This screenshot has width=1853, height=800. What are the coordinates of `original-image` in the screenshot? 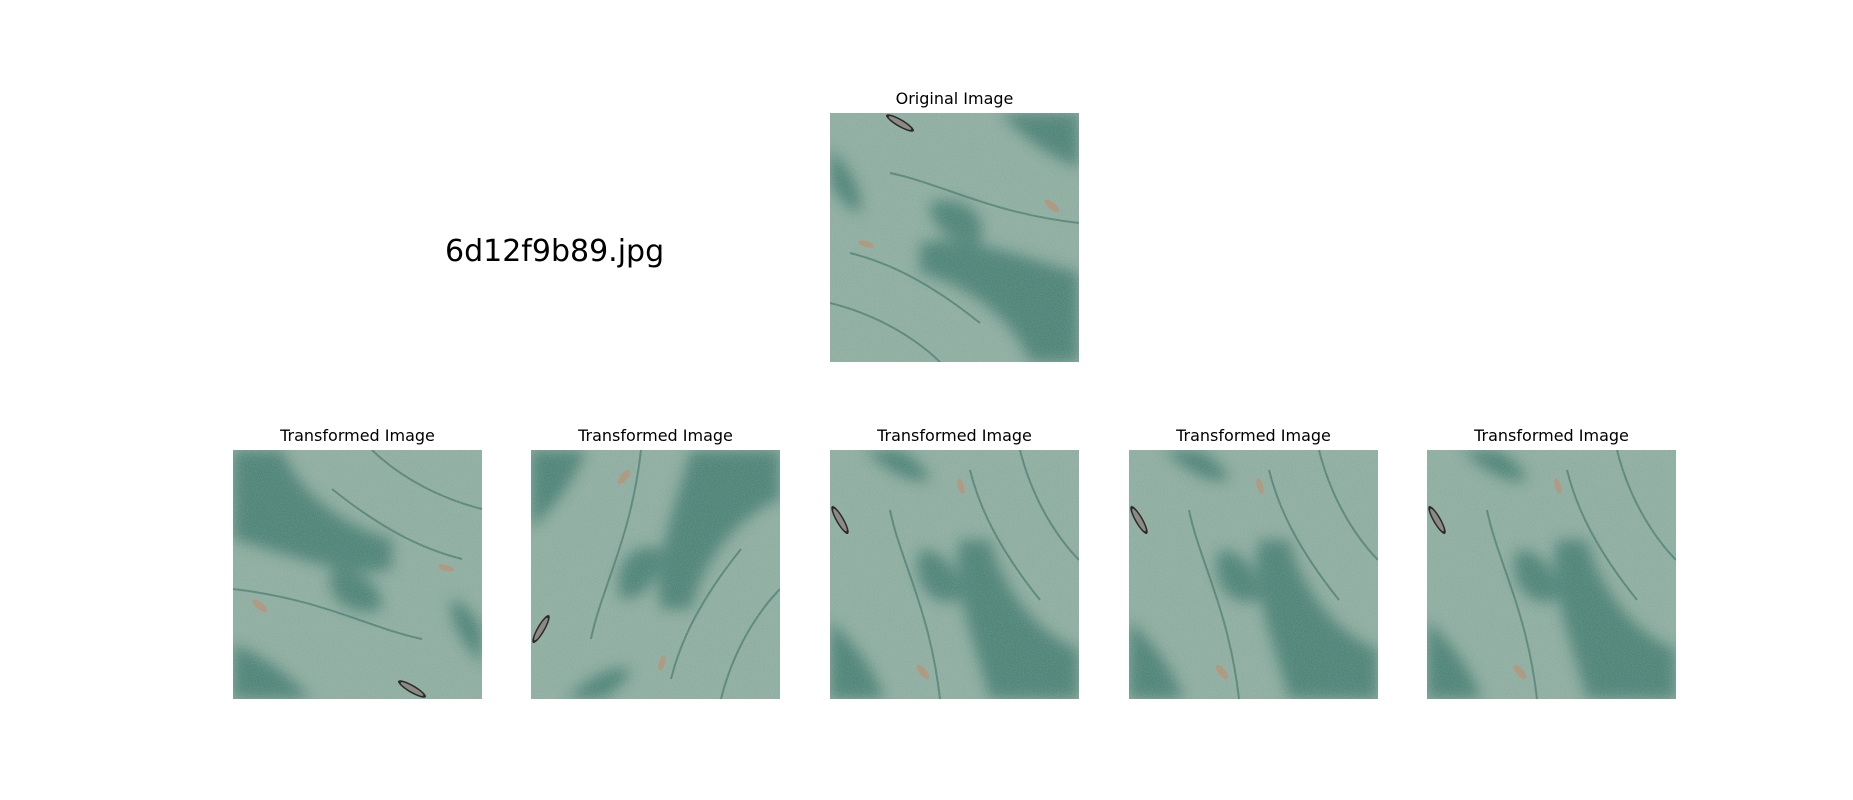 It's located at (954, 237).